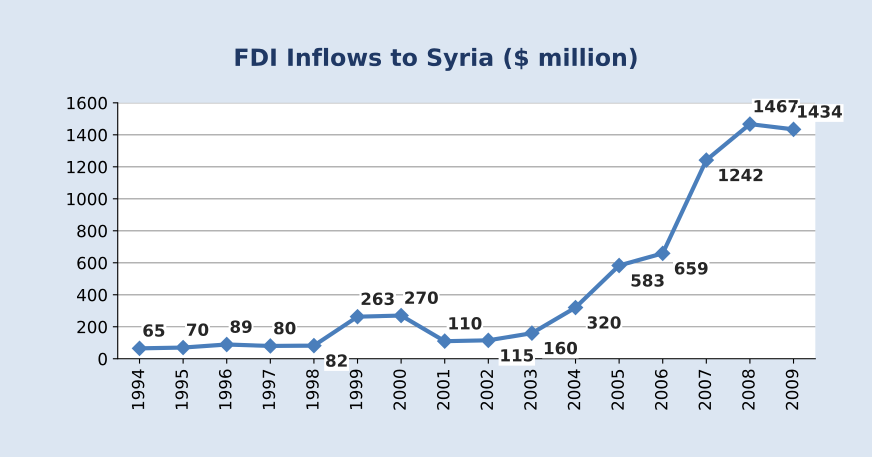  What do you see at coordinates (421, 297) in the screenshot?
I see `data-label: 270` at bounding box center [421, 297].